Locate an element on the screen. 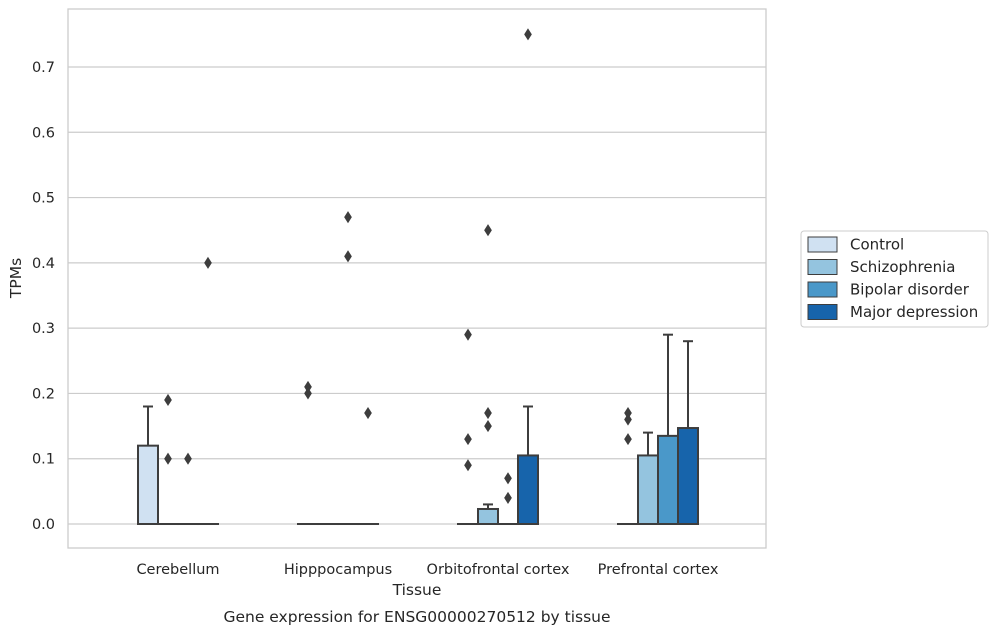 The image size is (997, 634). y-tick-label: 0.3 is located at coordinates (43, 329).